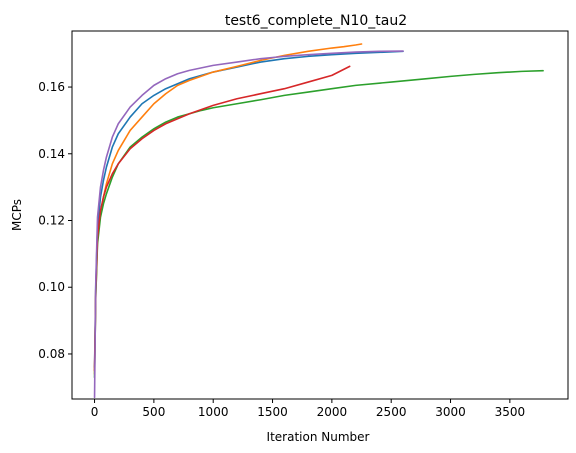  Describe the element at coordinates (316, 21) in the screenshot. I see `chart-title: test6_complete_N10_tau2` at that location.